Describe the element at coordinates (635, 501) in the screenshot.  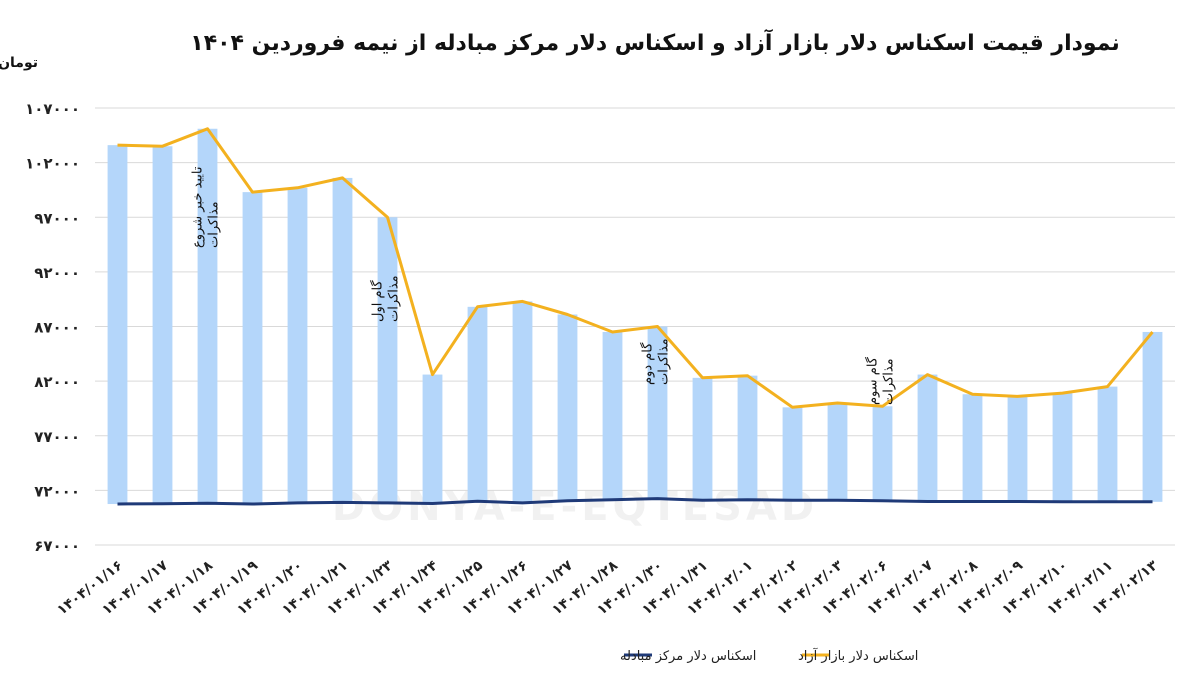
I see `official-rate-line` at that location.